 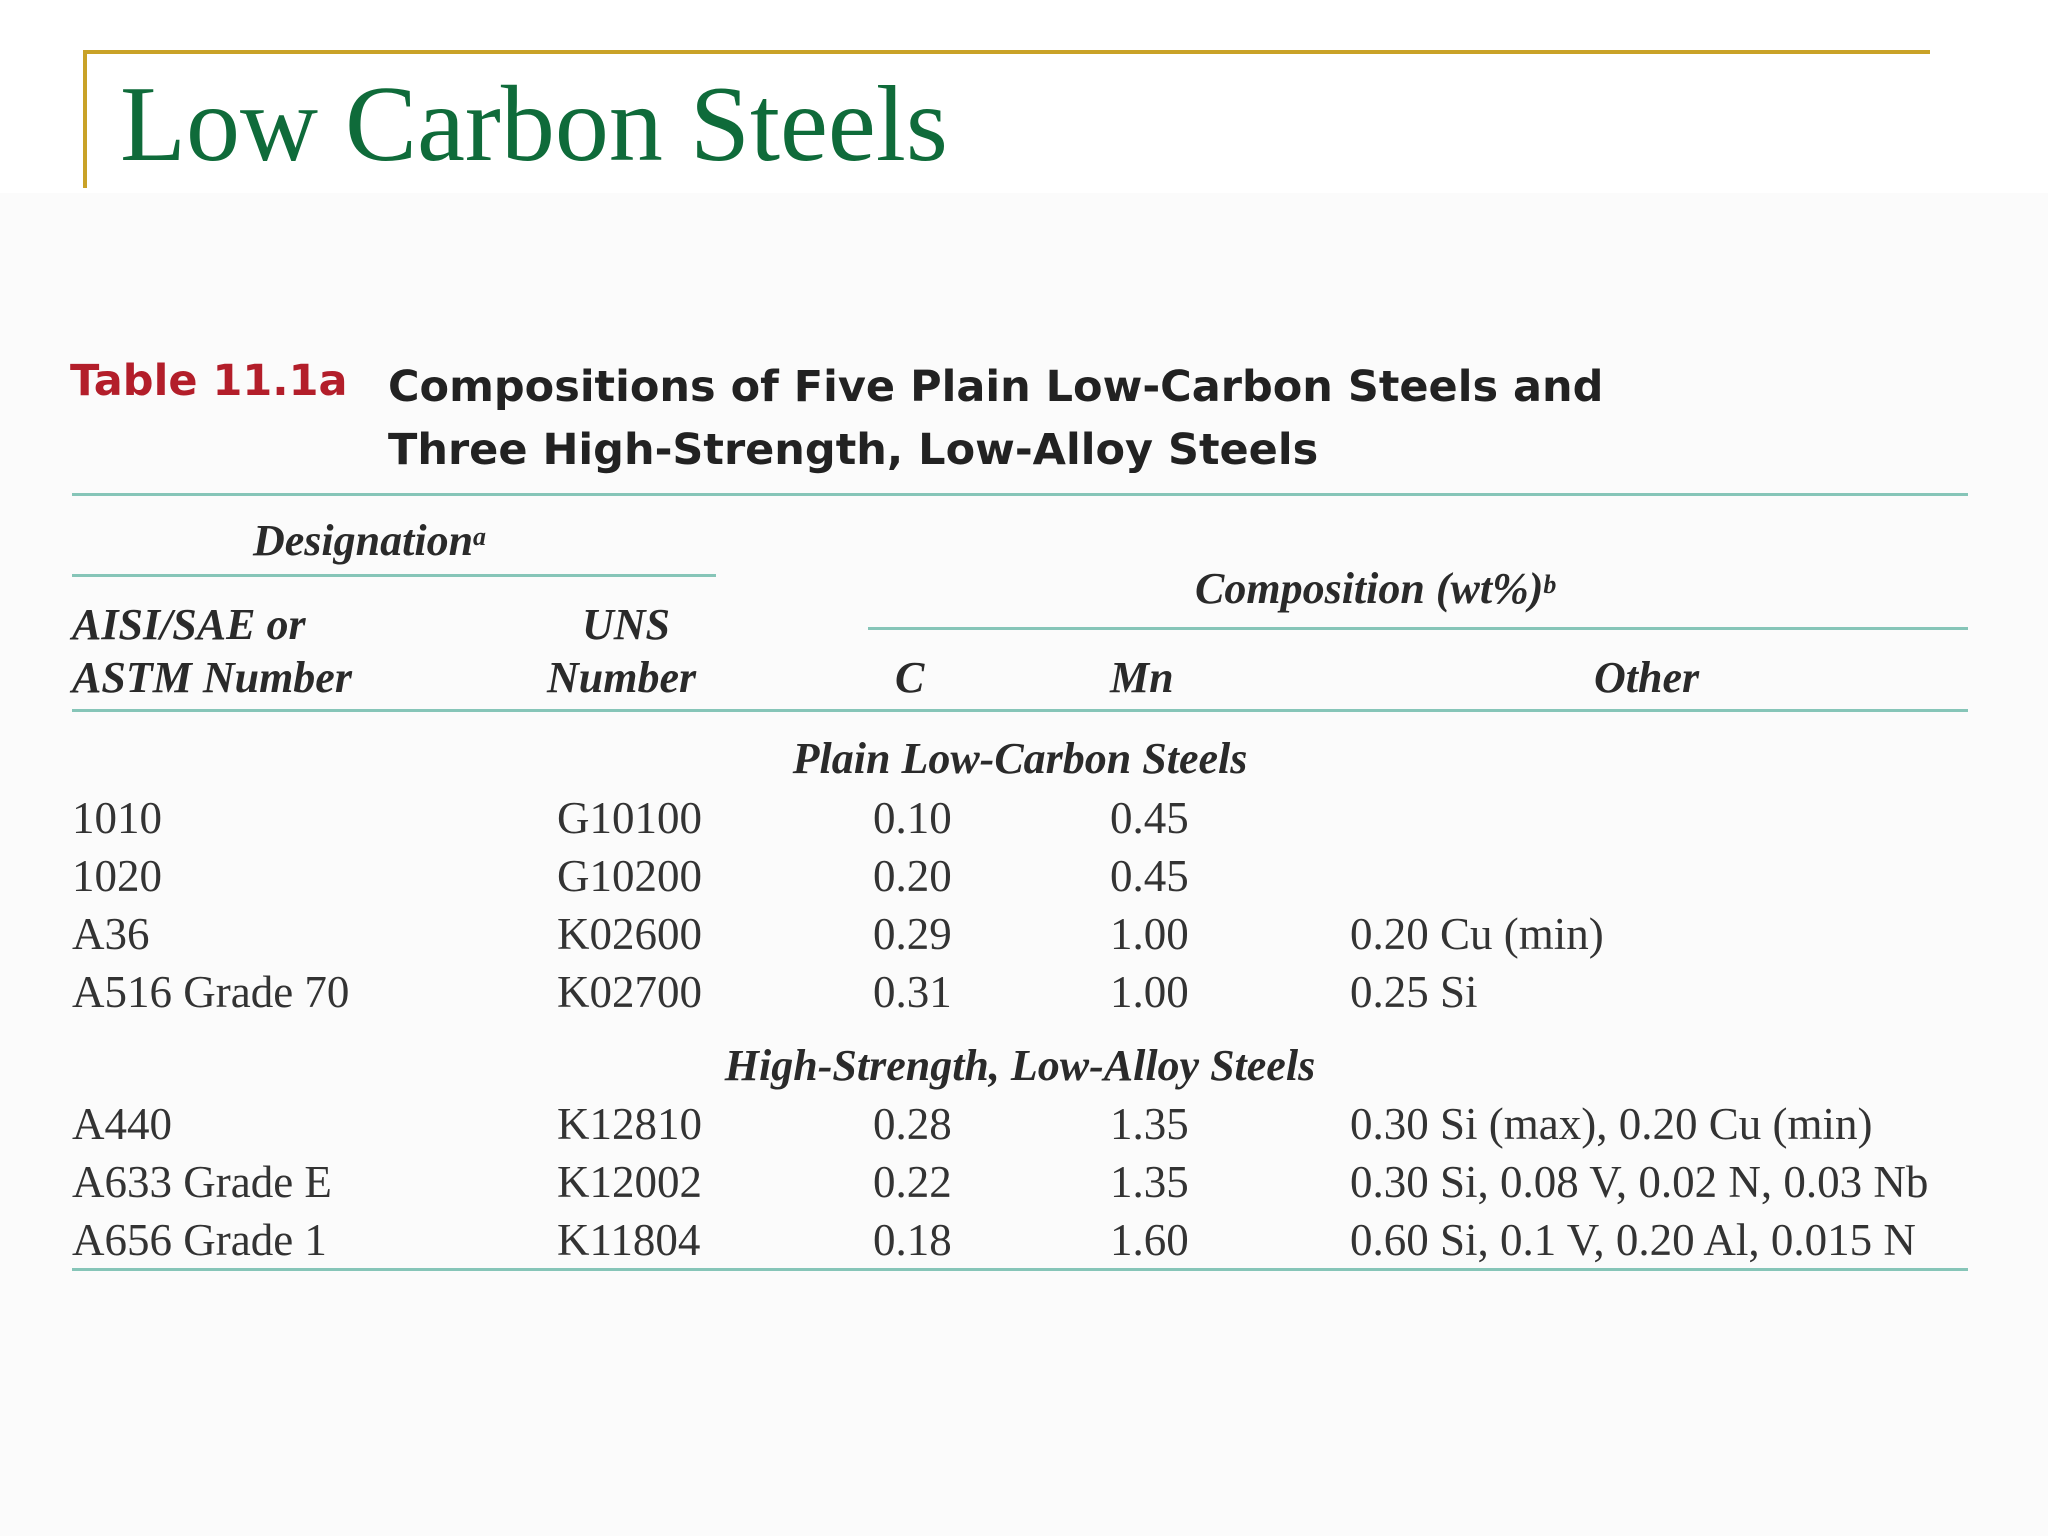 I want to click on other-cell: 0.30 Si (max), 0.20 Cu (min), so click(x=1611, y=1124).